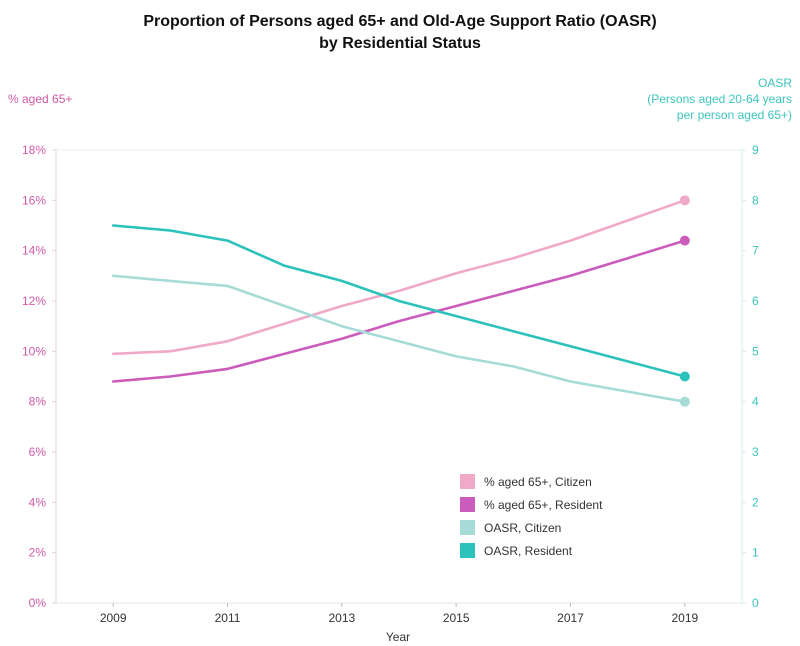 The width and height of the screenshot is (800, 646). I want to click on left-tick-label: 14%, so click(34, 251).